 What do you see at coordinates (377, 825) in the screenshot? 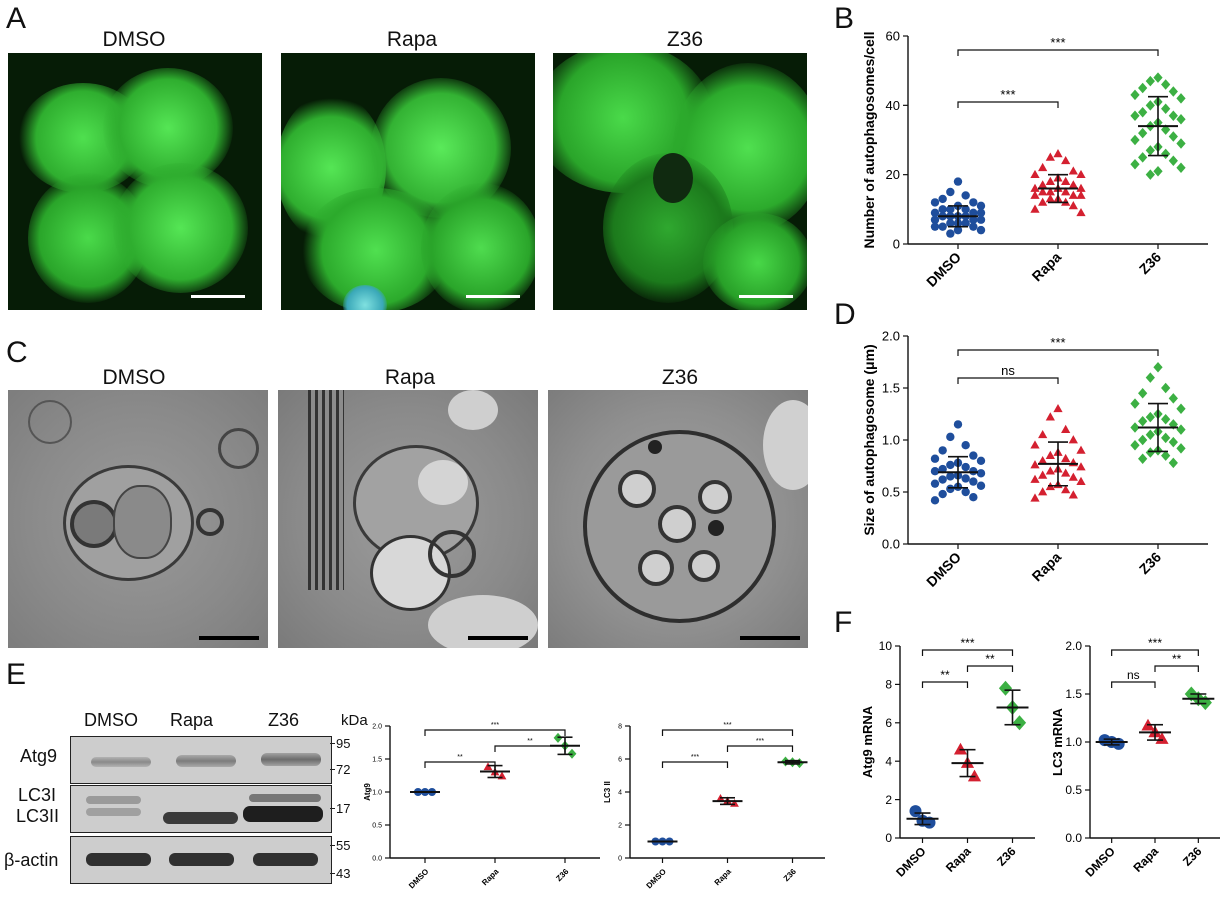
I see `y-tick-label: 0.5` at bounding box center [377, 825].